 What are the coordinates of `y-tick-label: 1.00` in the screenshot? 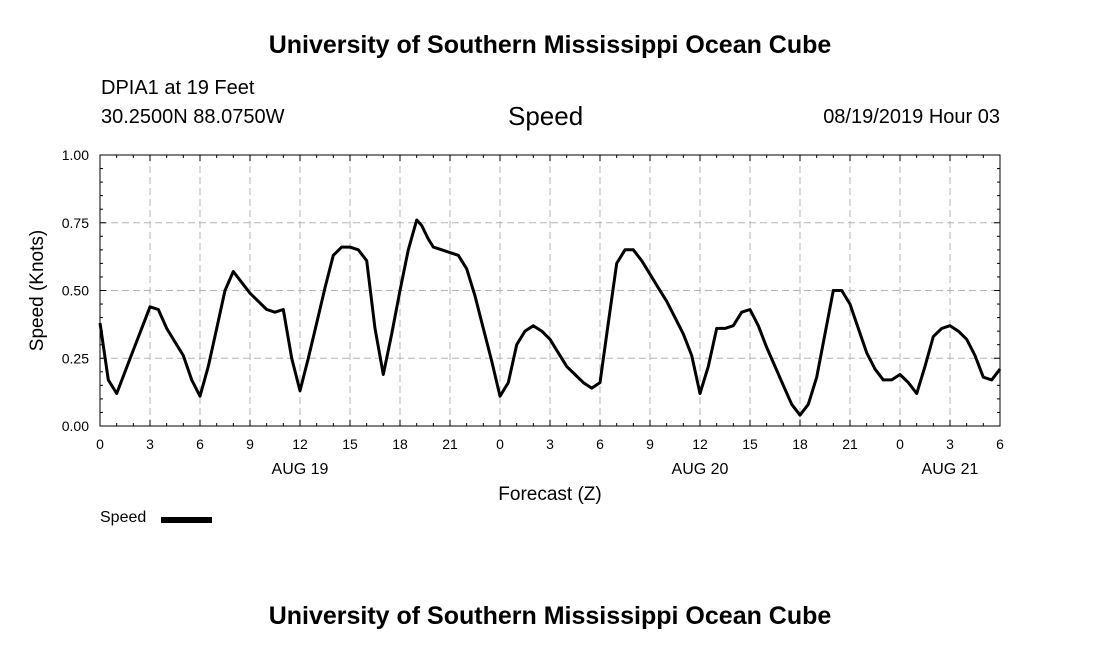 It's located at (75, 155).